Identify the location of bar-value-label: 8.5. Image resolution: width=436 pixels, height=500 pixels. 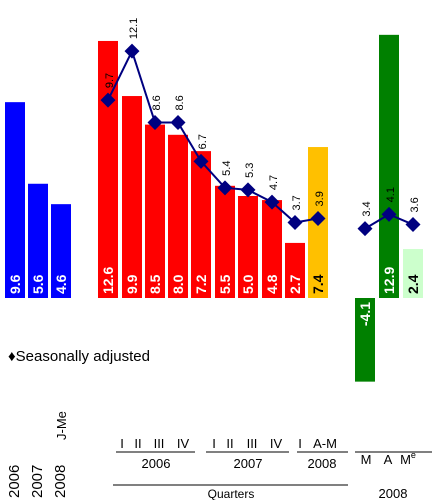
(155, 284).